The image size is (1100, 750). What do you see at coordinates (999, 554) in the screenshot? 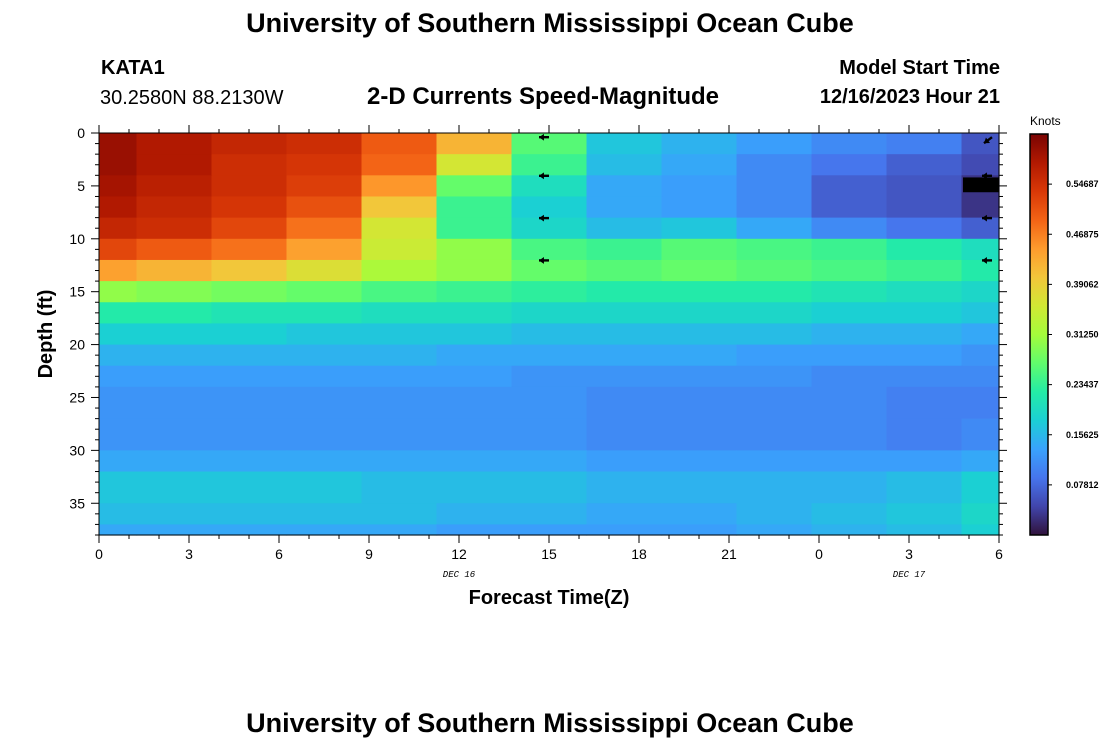
I see `x-tick-label: 6` at bounding box center [999, 554].